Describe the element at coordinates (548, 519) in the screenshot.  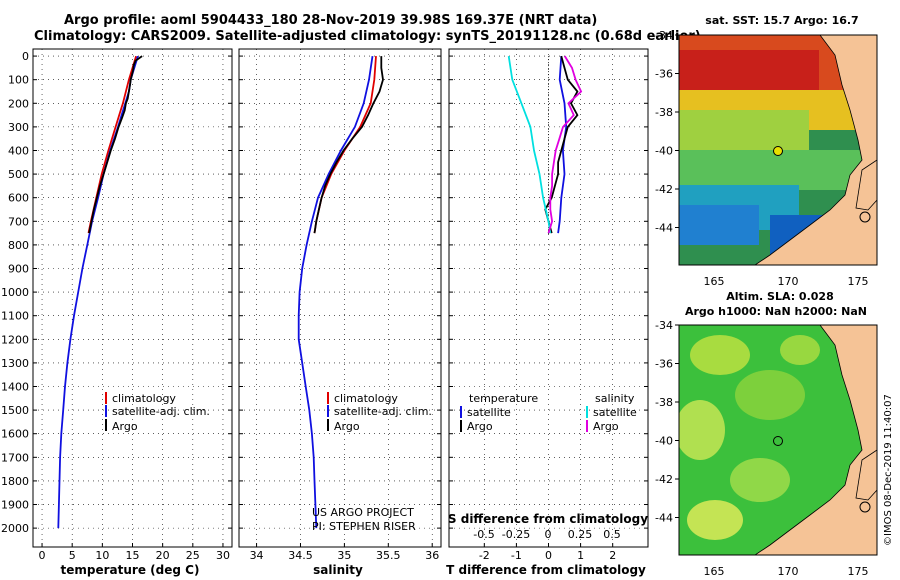
I see `s-difference-label: S difference from climatology` at that location.